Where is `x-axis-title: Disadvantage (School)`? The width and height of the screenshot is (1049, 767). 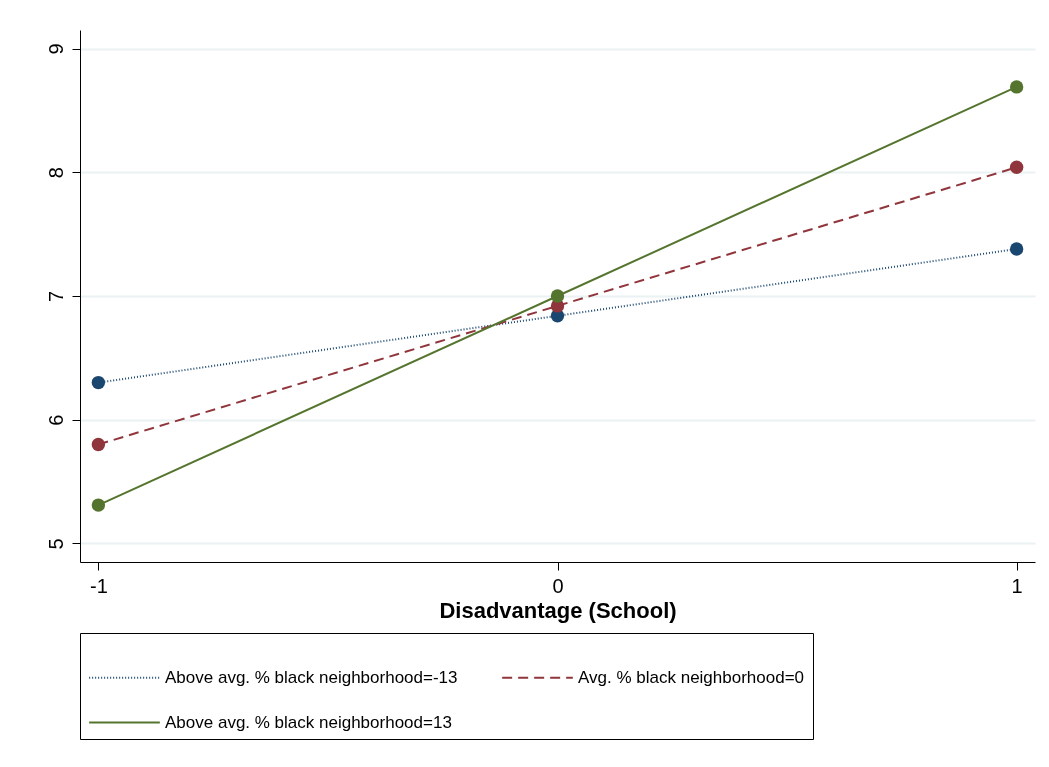 x-axis-title: Disadvantage (School) is located at coordinates (558, 610).